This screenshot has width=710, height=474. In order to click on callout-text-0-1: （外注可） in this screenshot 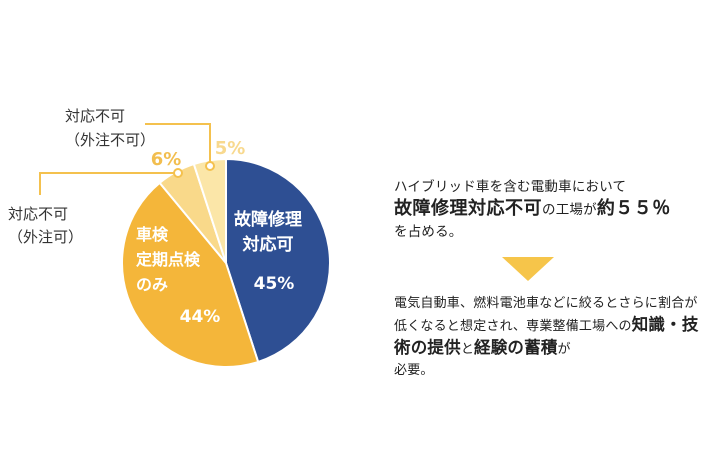, I will do `click(45, 237)`.